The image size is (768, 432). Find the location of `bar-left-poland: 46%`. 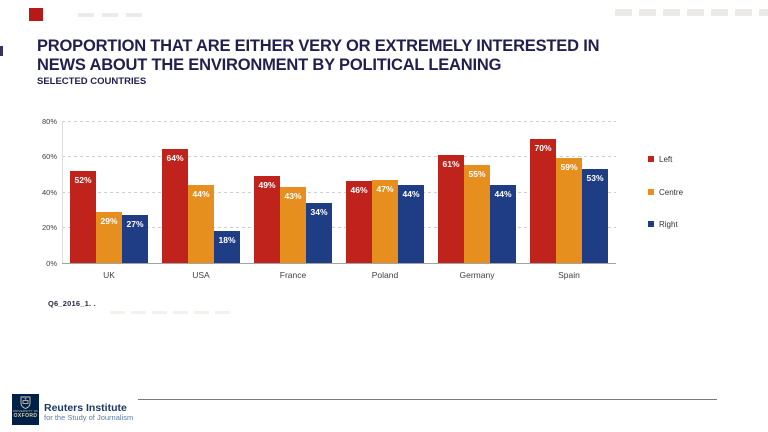

bar-left-poland: 46% is located at coordinates (359, 222).